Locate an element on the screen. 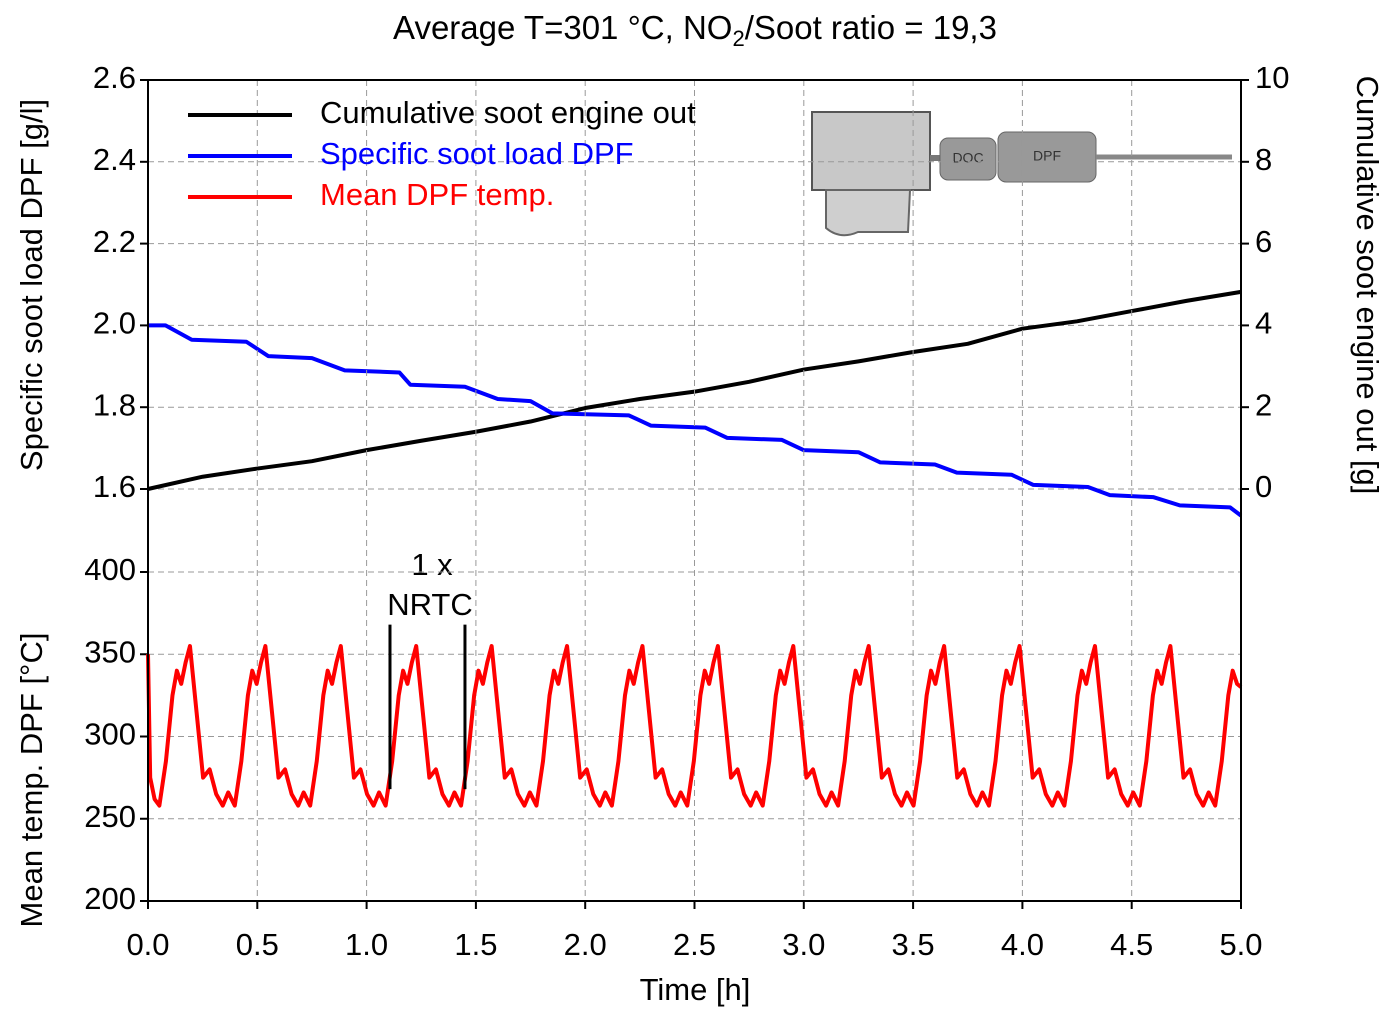 Image resolution: width=1393 pixels, height=1010 pixels. x-tick-label: 1.5 is located at coordinates (475, 944).